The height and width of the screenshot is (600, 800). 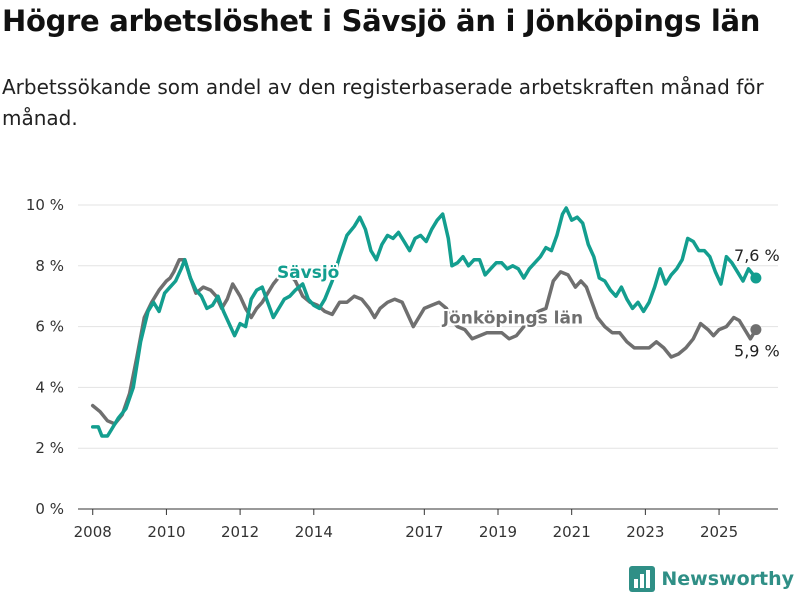 What do you see at coordinates (498, 532) in the screenshot?
I see `x-tick-label: 2019` at bounding box center [498, 532].